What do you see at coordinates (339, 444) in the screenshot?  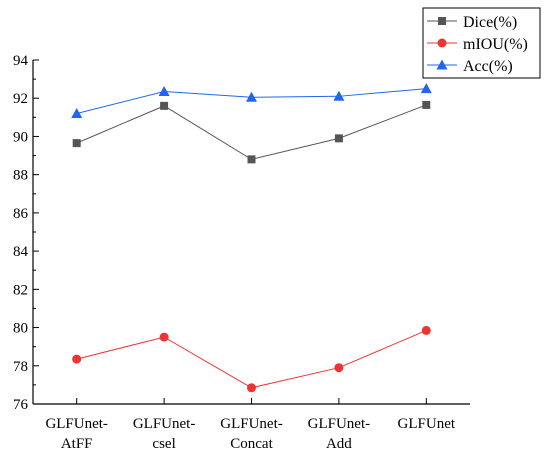 I see `x-tick-label-line: Add` at bounding box center [339, 444].